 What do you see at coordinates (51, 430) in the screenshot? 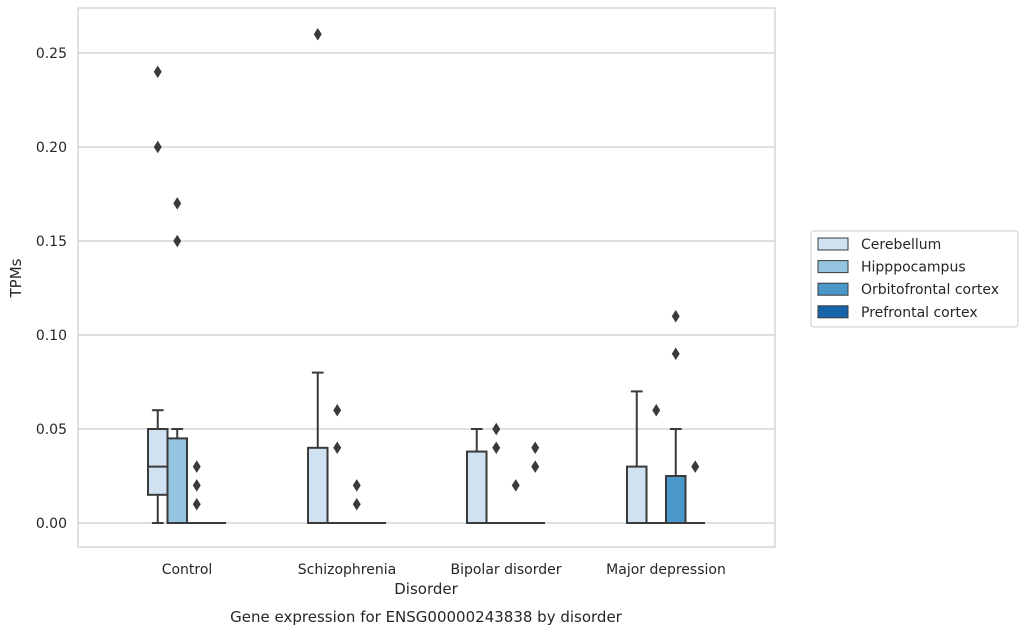
I see `y-tick-label: 0.05` at bounding box center [51, 430].